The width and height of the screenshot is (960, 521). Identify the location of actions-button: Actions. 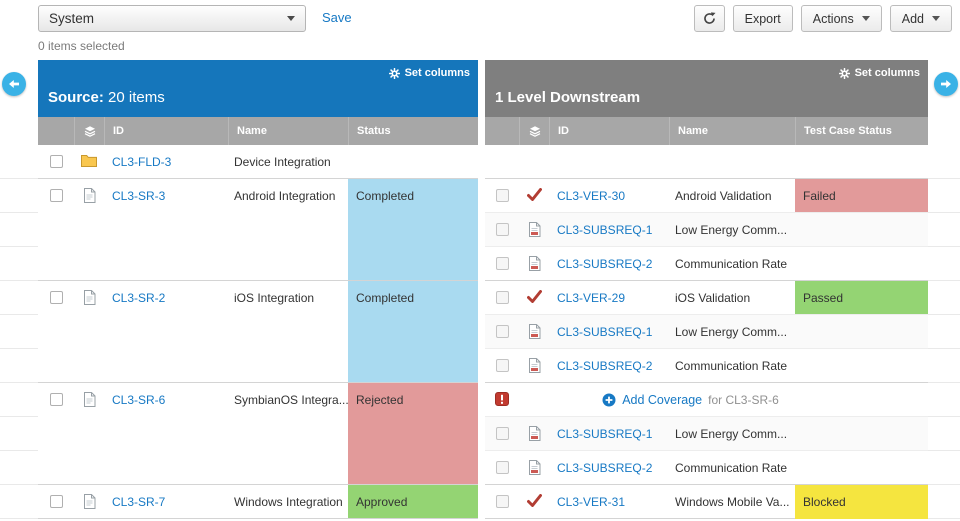
(841, 18).